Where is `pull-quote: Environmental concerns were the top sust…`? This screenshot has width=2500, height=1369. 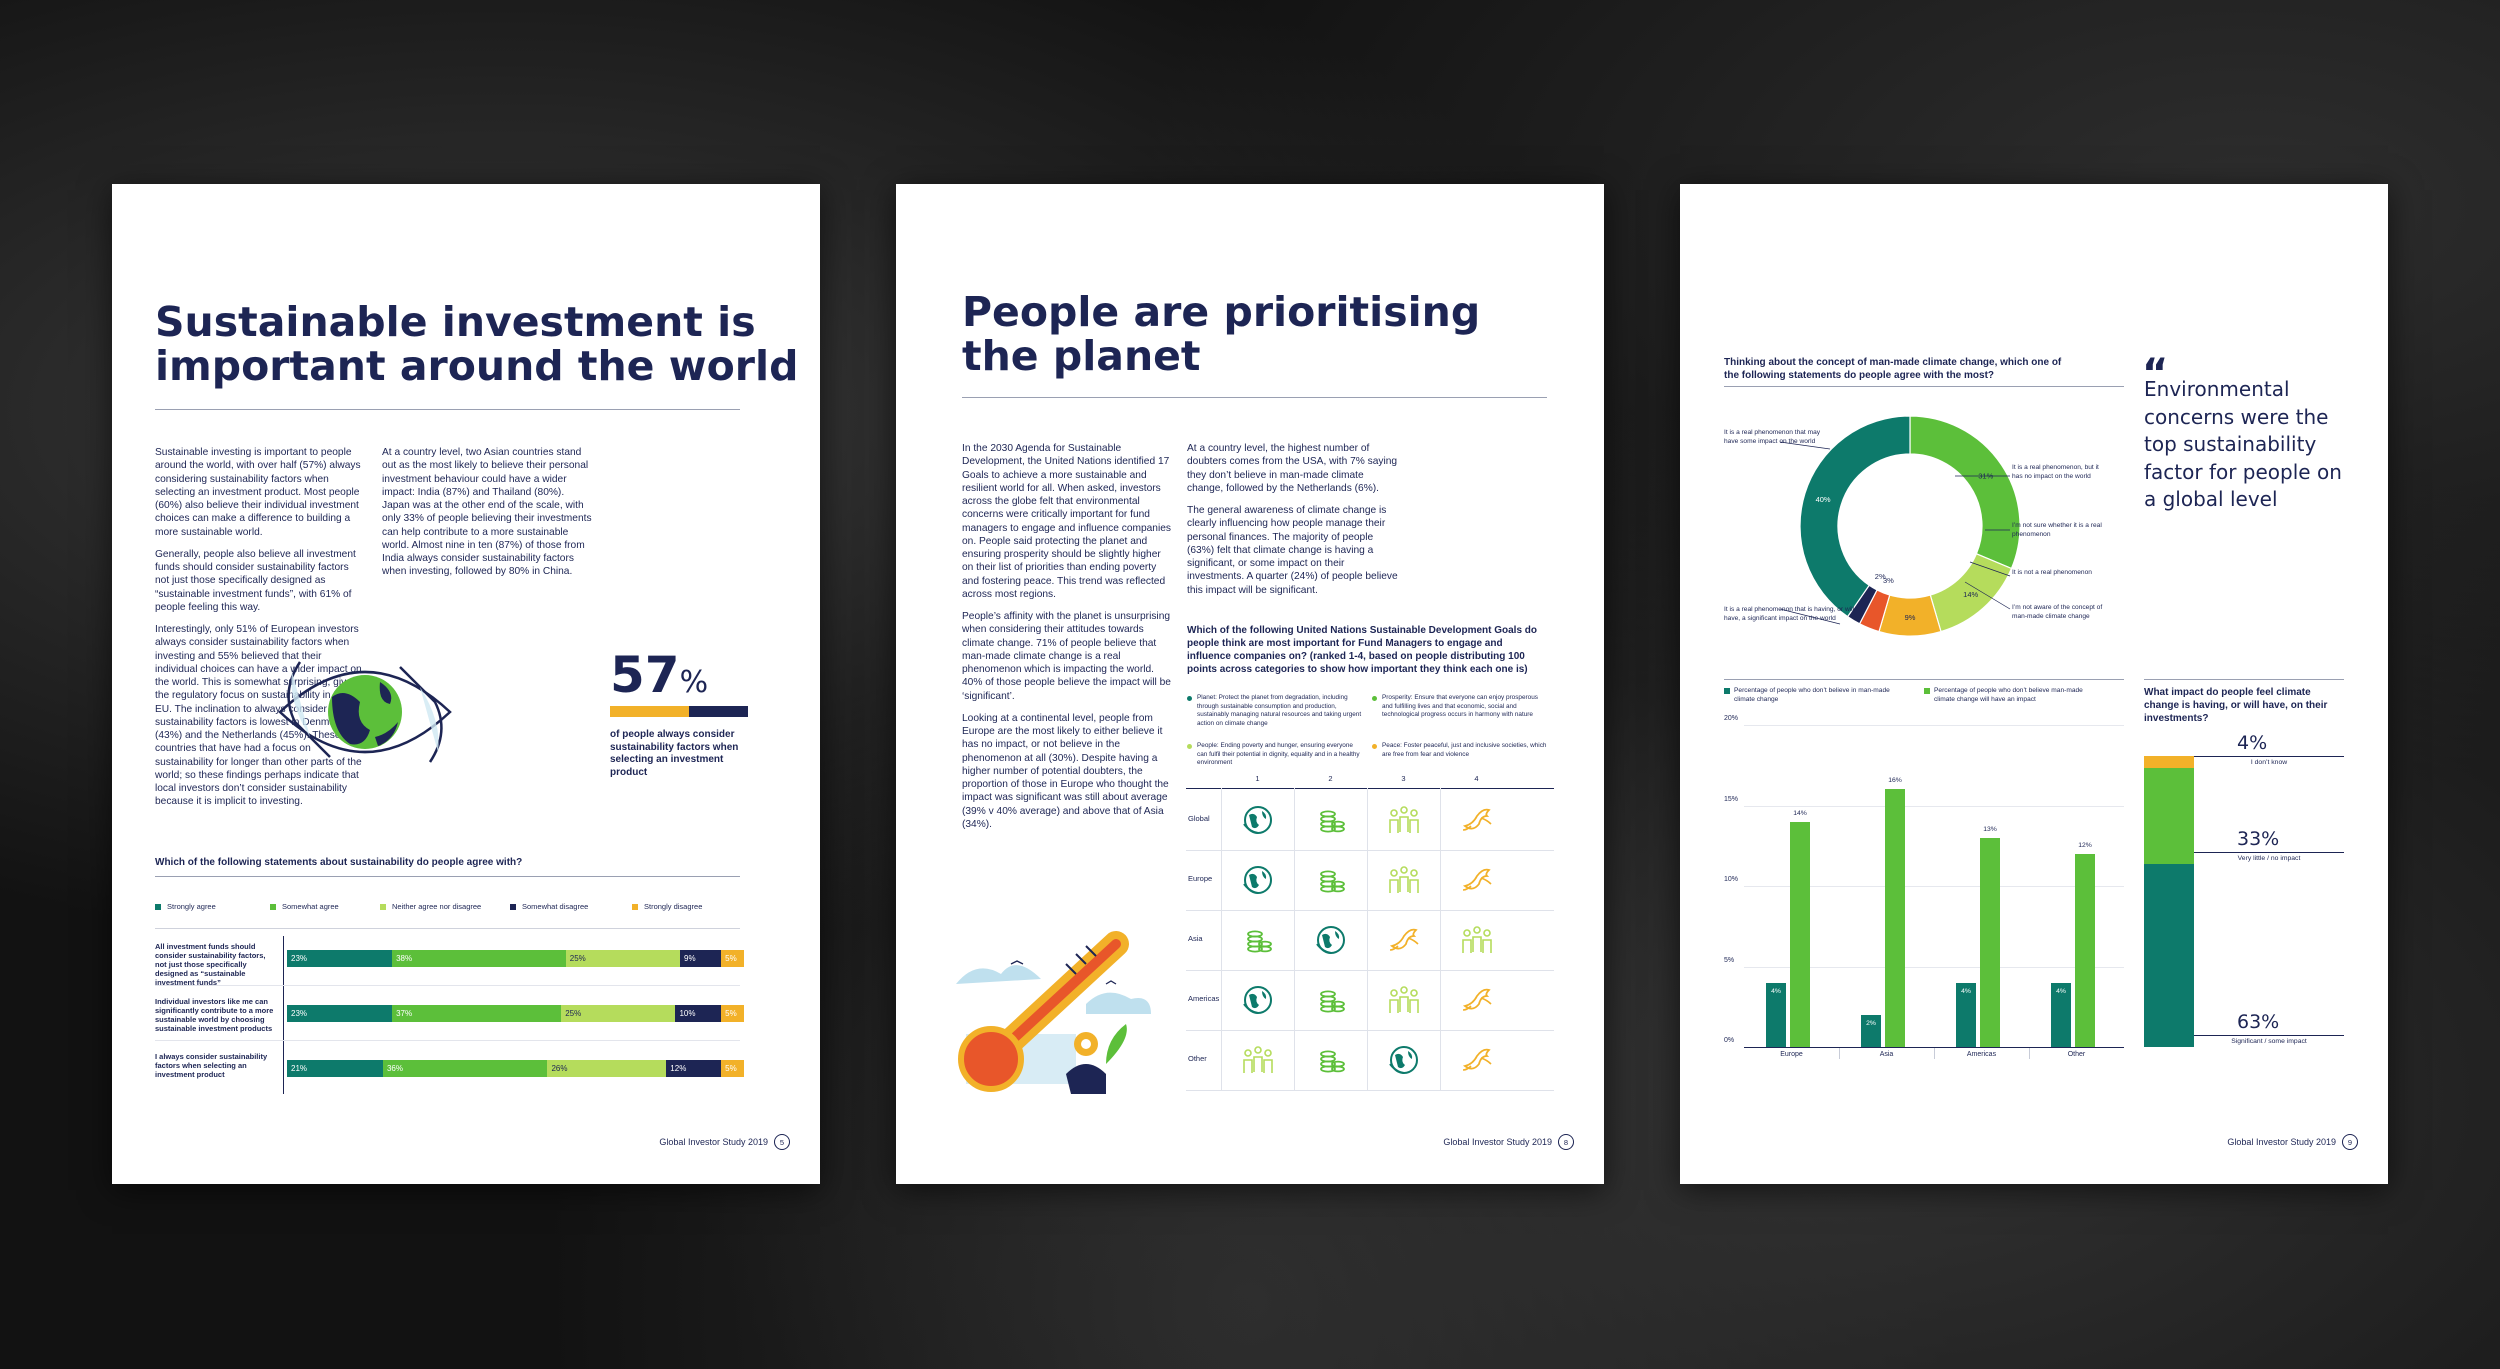 pull-quote: Environmental concerns were the top sust… is located at coordinates (2243, 444).